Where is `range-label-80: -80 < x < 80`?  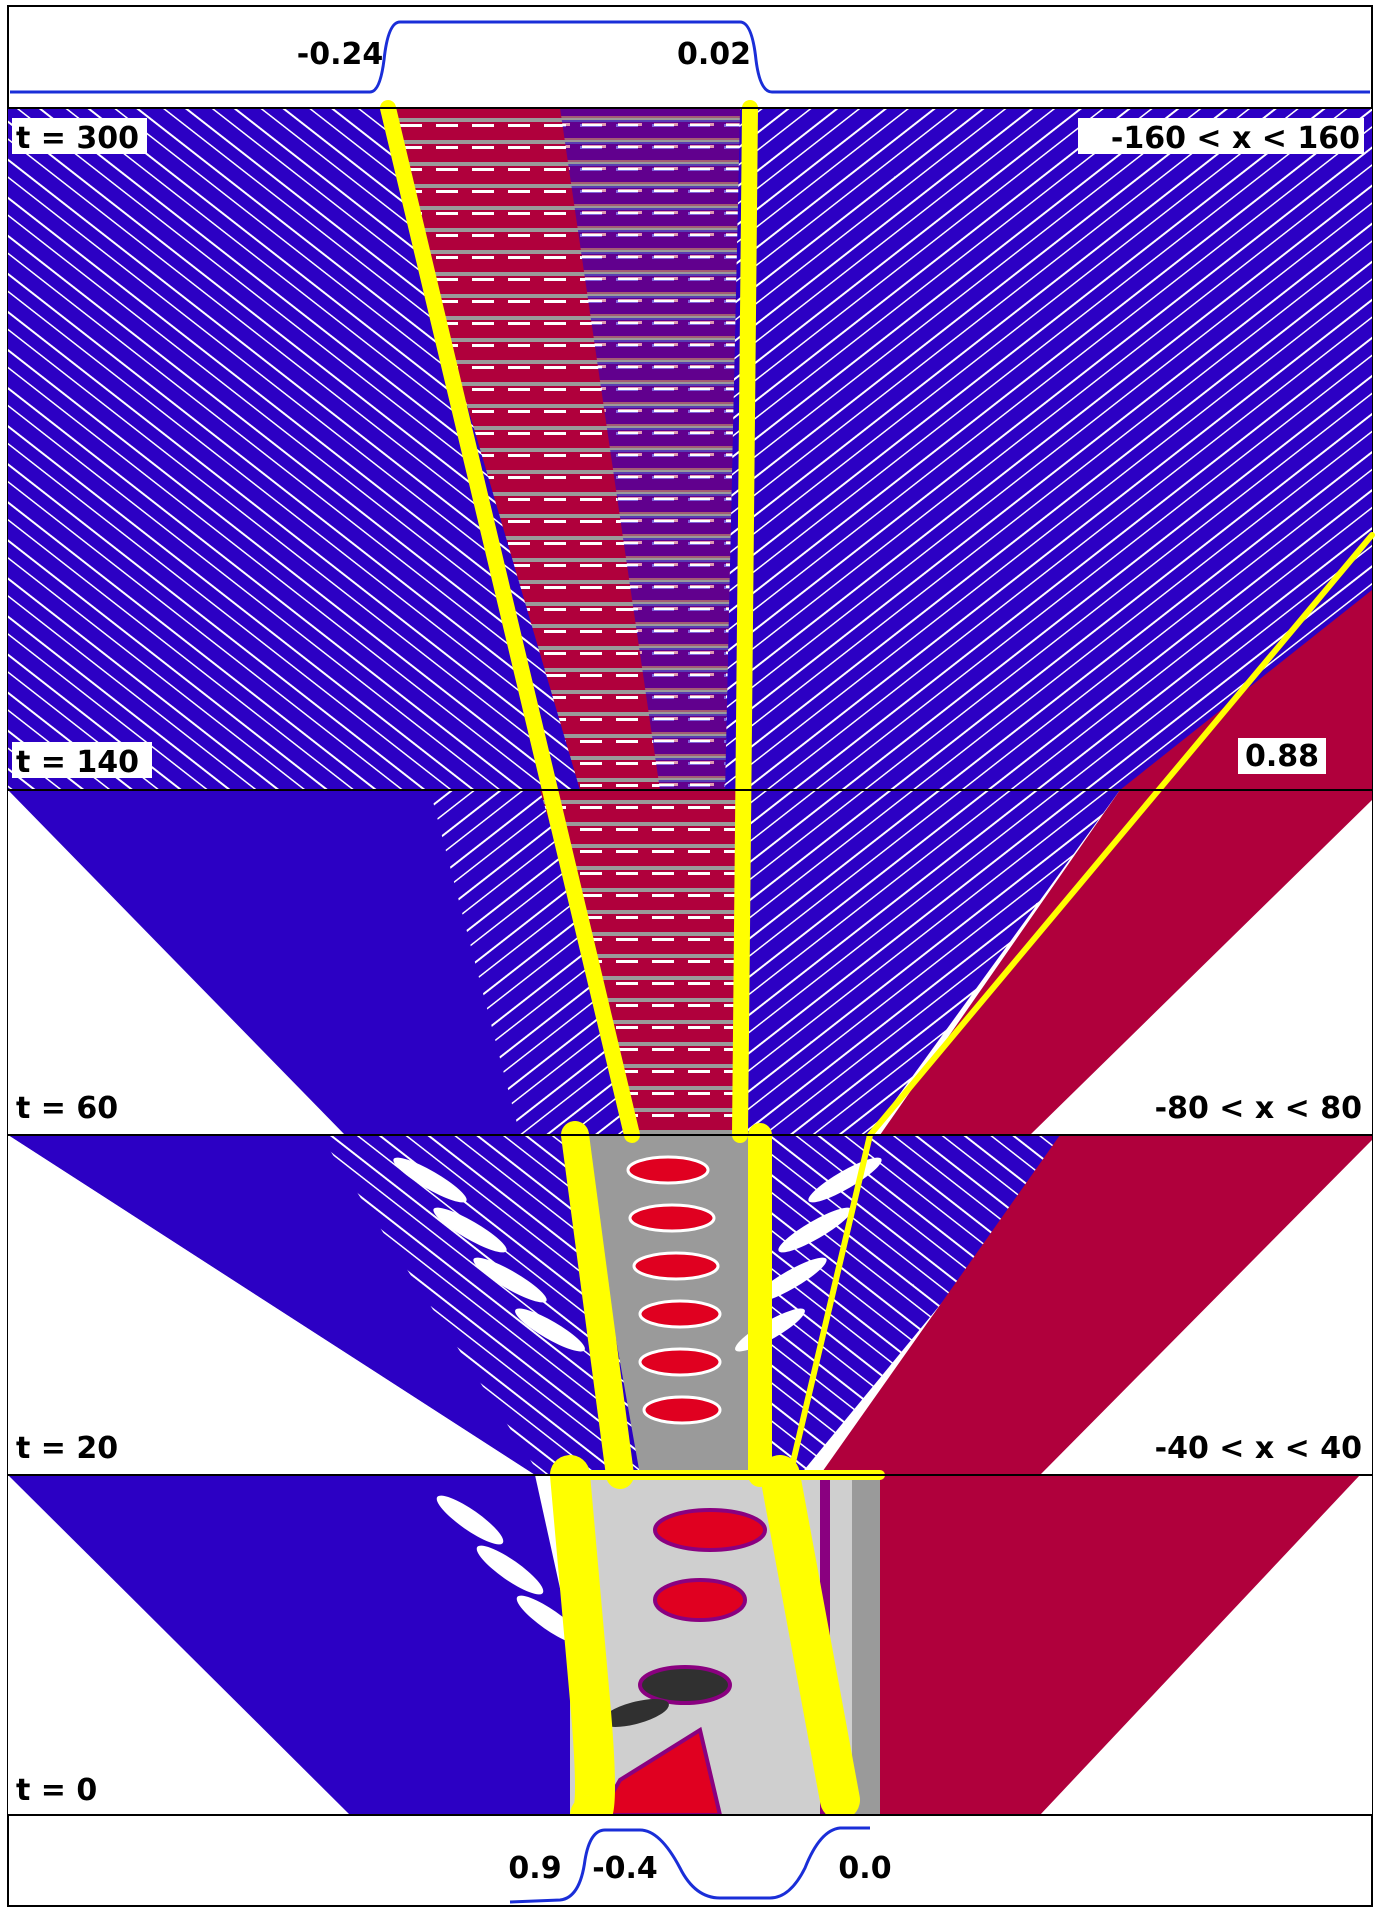
range-label-80: -80 < x < 80 is located at coordinates (1258, 1108).